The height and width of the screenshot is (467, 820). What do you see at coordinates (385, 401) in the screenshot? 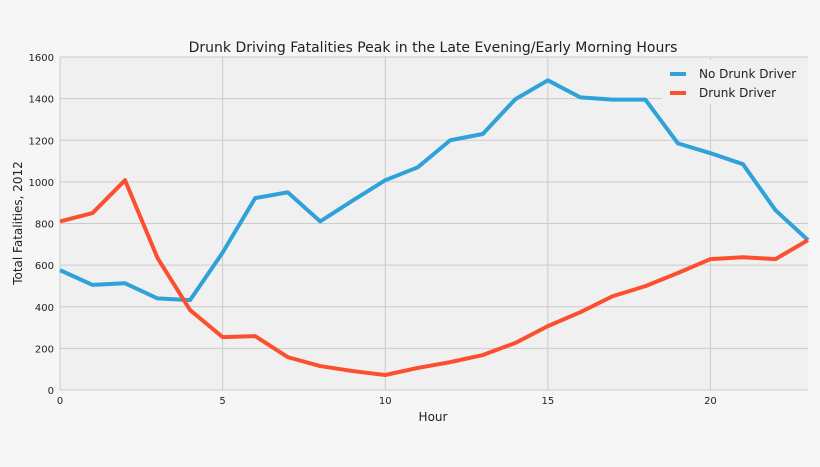
I see `x-tick-label: 10` at bounding box center [385, 401].